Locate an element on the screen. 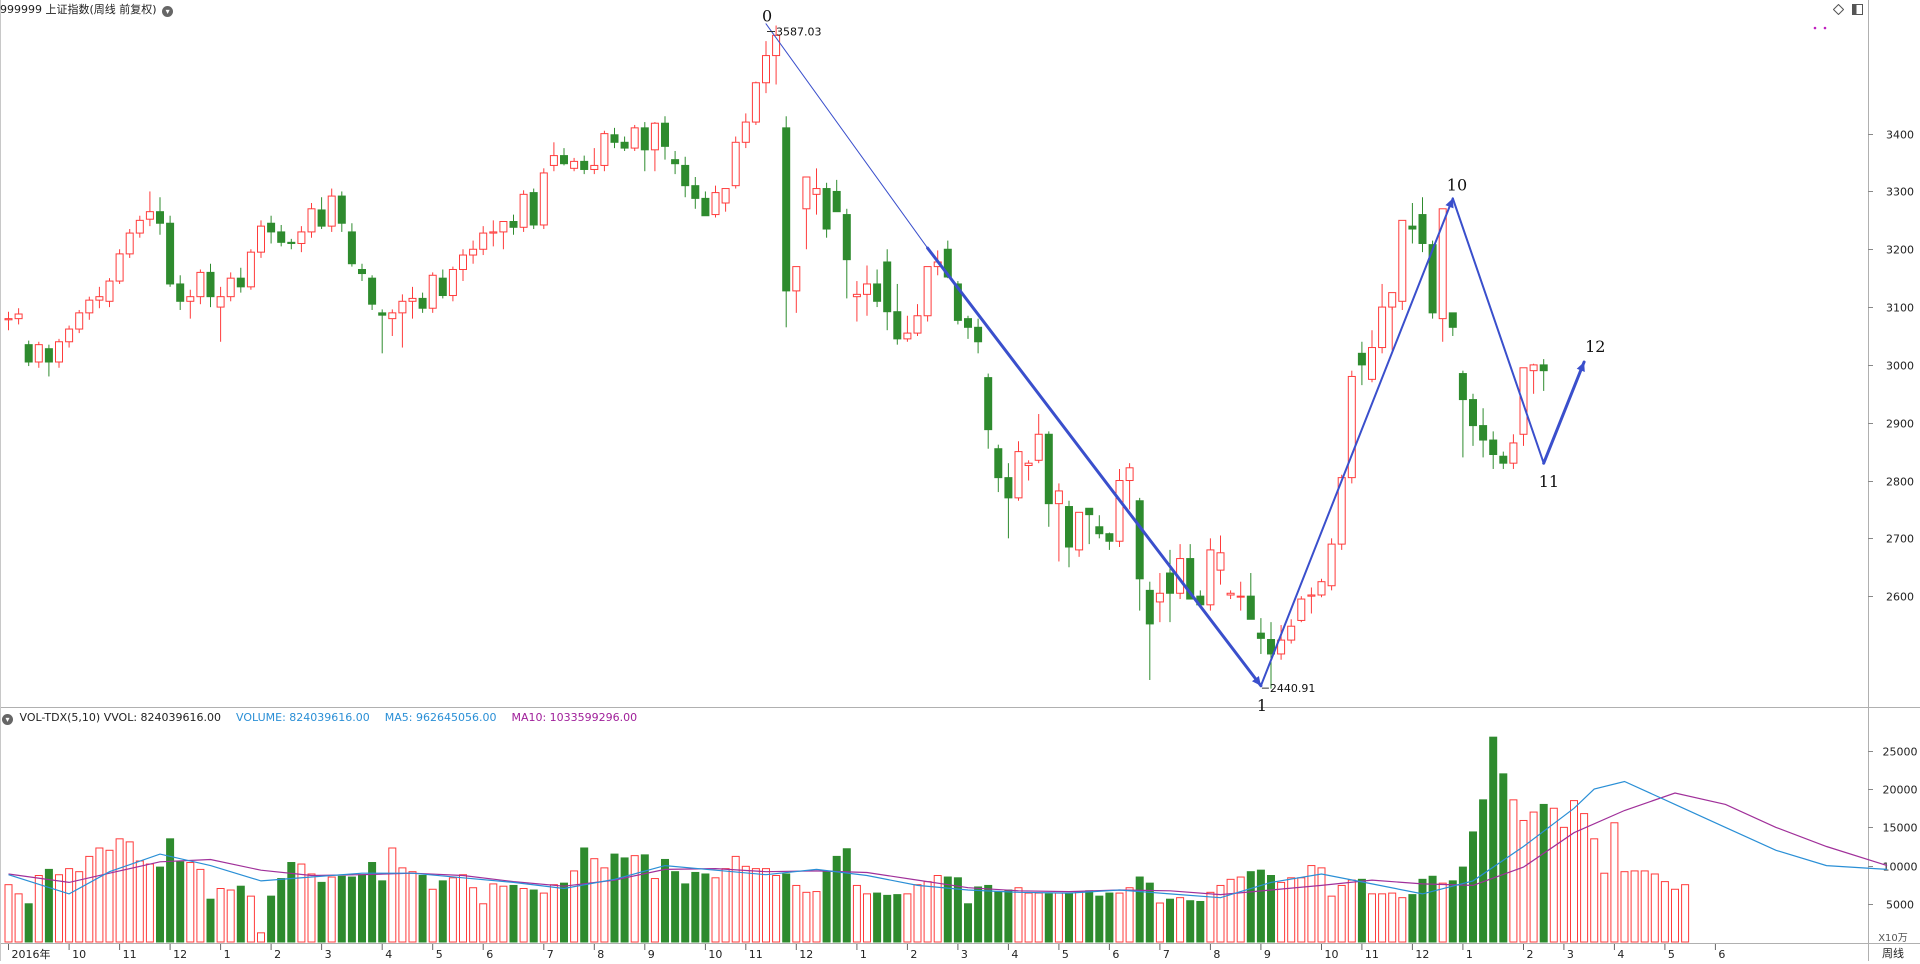  ma10-value: MA10: 1033599296.00 is located at coordinates (574, 717).